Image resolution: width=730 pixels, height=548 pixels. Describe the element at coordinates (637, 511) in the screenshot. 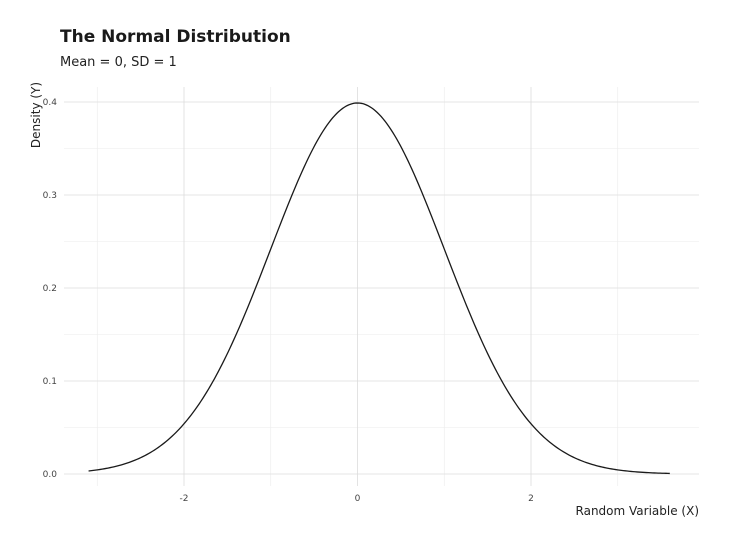

I see `x-axis-label: Random Variable (X)` at that location.